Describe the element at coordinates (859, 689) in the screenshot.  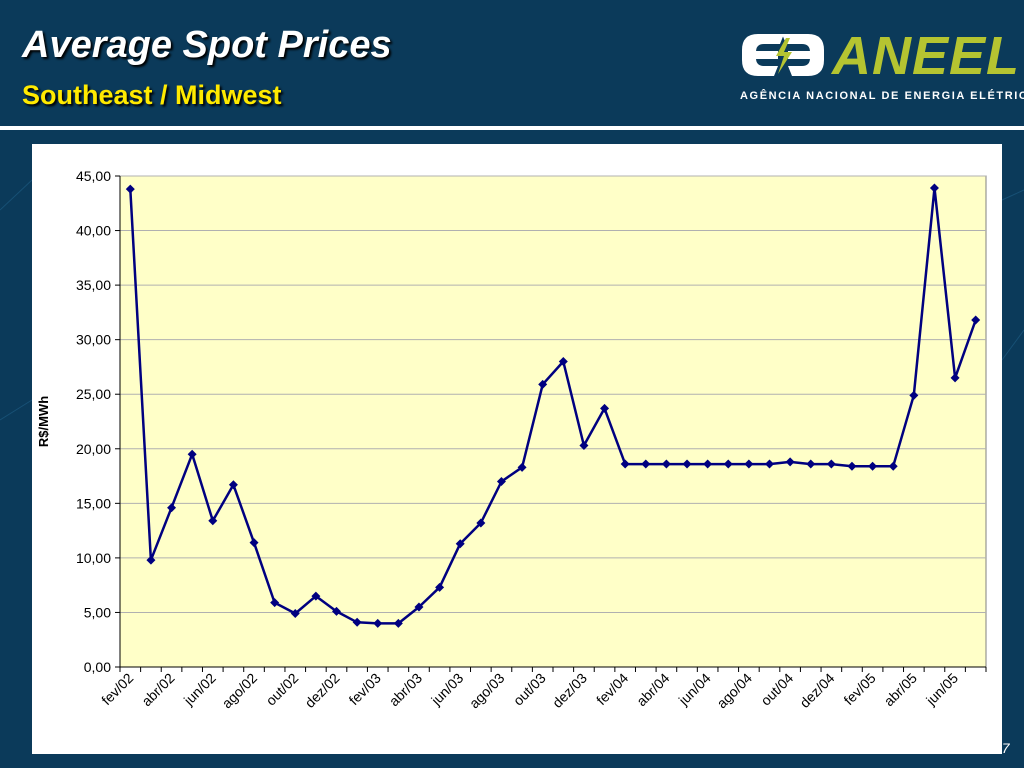
I see `x-tick-label: fev/05` at that location.